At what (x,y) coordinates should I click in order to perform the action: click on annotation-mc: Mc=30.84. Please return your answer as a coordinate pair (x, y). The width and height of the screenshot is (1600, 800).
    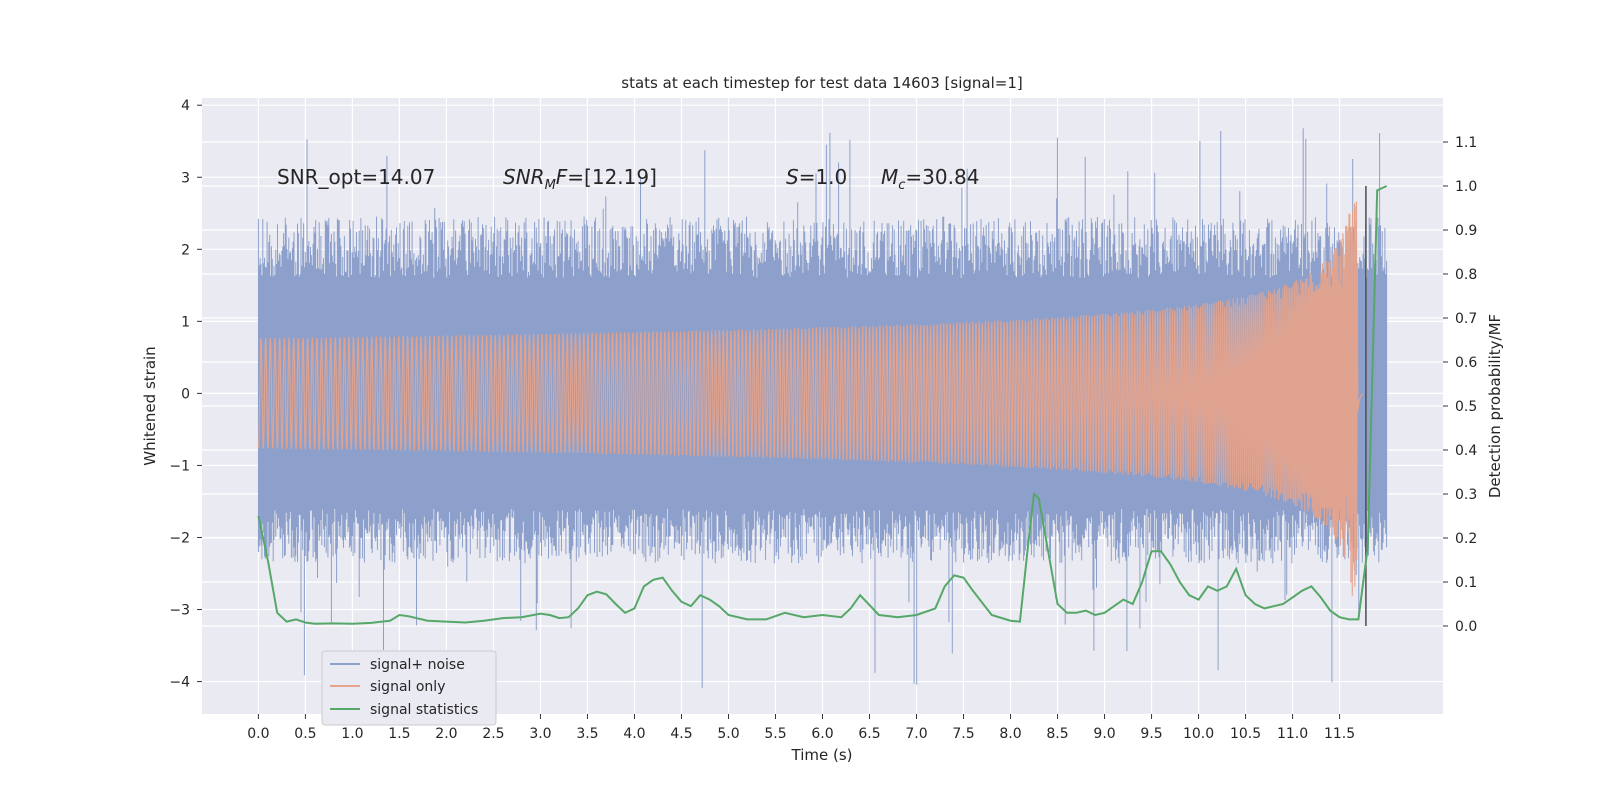
    Looking at the image, I should click on (930, 179).